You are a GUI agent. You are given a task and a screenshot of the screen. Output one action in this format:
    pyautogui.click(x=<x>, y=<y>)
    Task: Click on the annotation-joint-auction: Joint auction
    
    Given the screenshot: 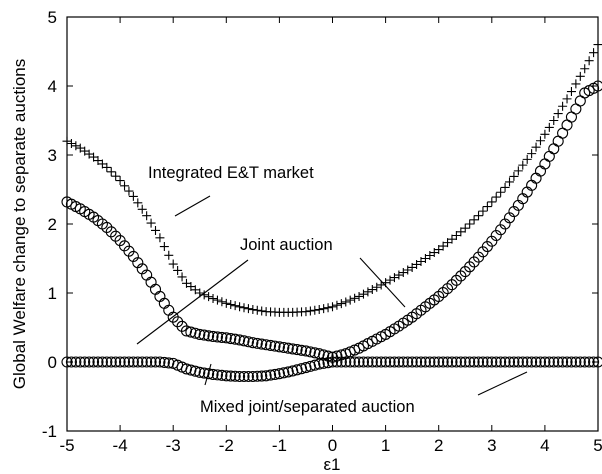 What is the action you would take?
    pyautogui.click(x=286, y=245)
    